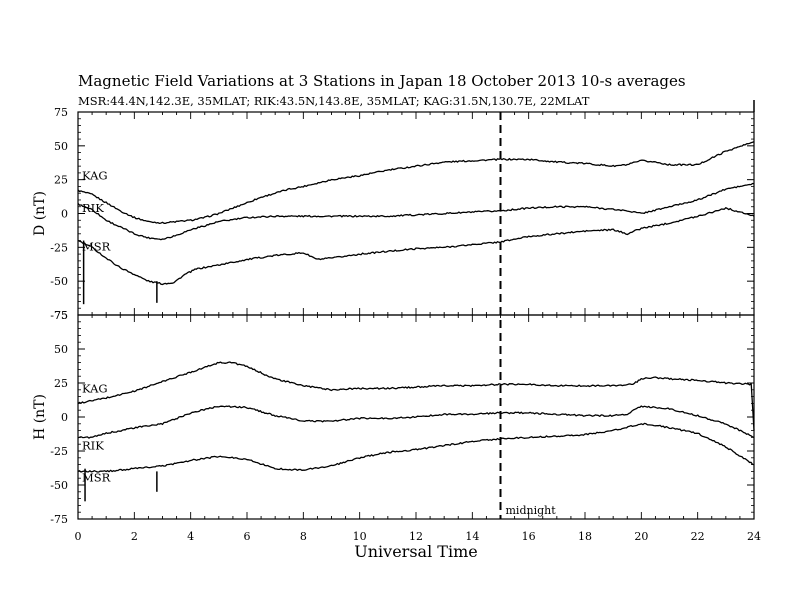 The image size is (792, 612). I want to click on x-tick-label: 18, so click(585, 536).